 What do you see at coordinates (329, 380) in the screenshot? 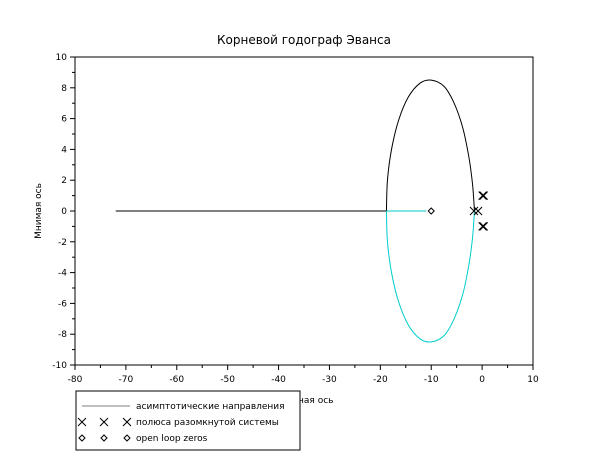
I see `x-tick-label: -30` at bounding box center [329, 380].